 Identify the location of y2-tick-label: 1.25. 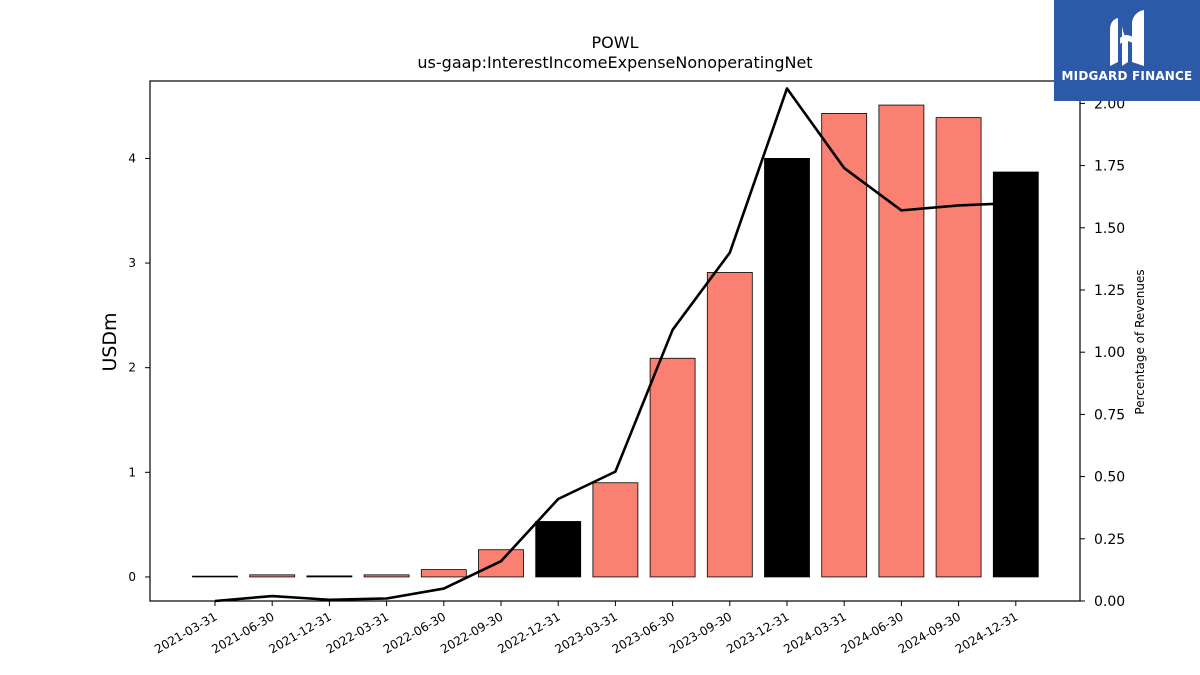
(1109, 291).